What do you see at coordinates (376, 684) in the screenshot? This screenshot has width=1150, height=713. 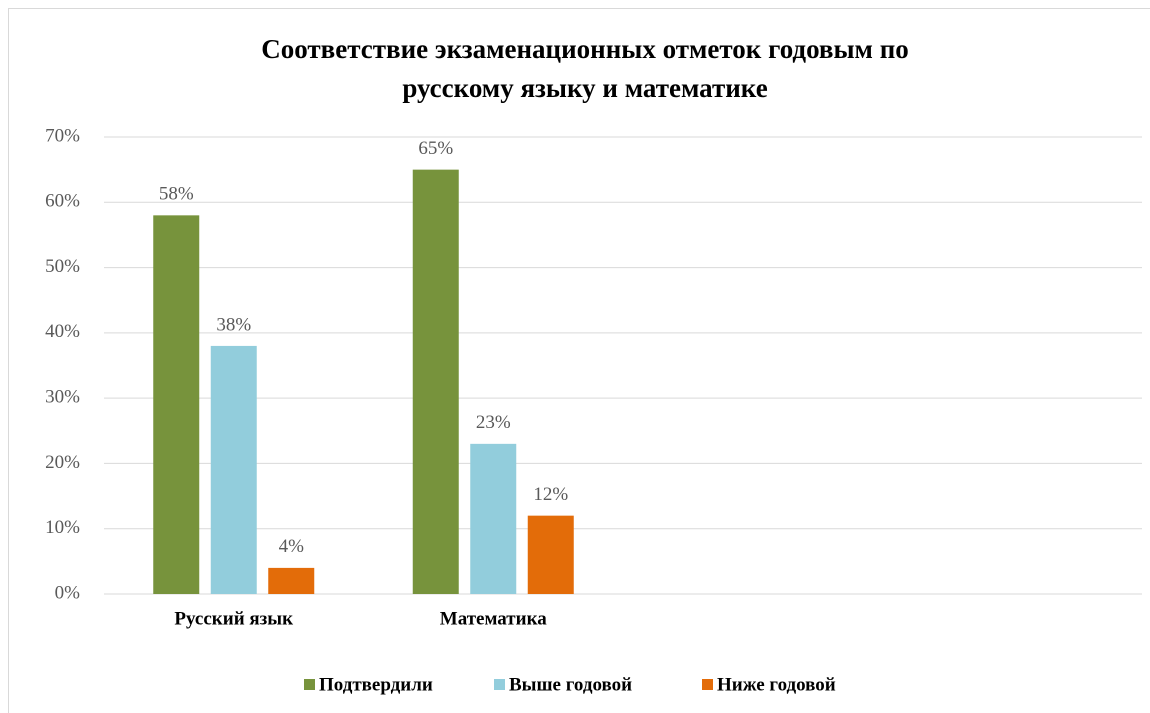 I see `legend-label: Подтвердили` at bounding box center [376, 684].